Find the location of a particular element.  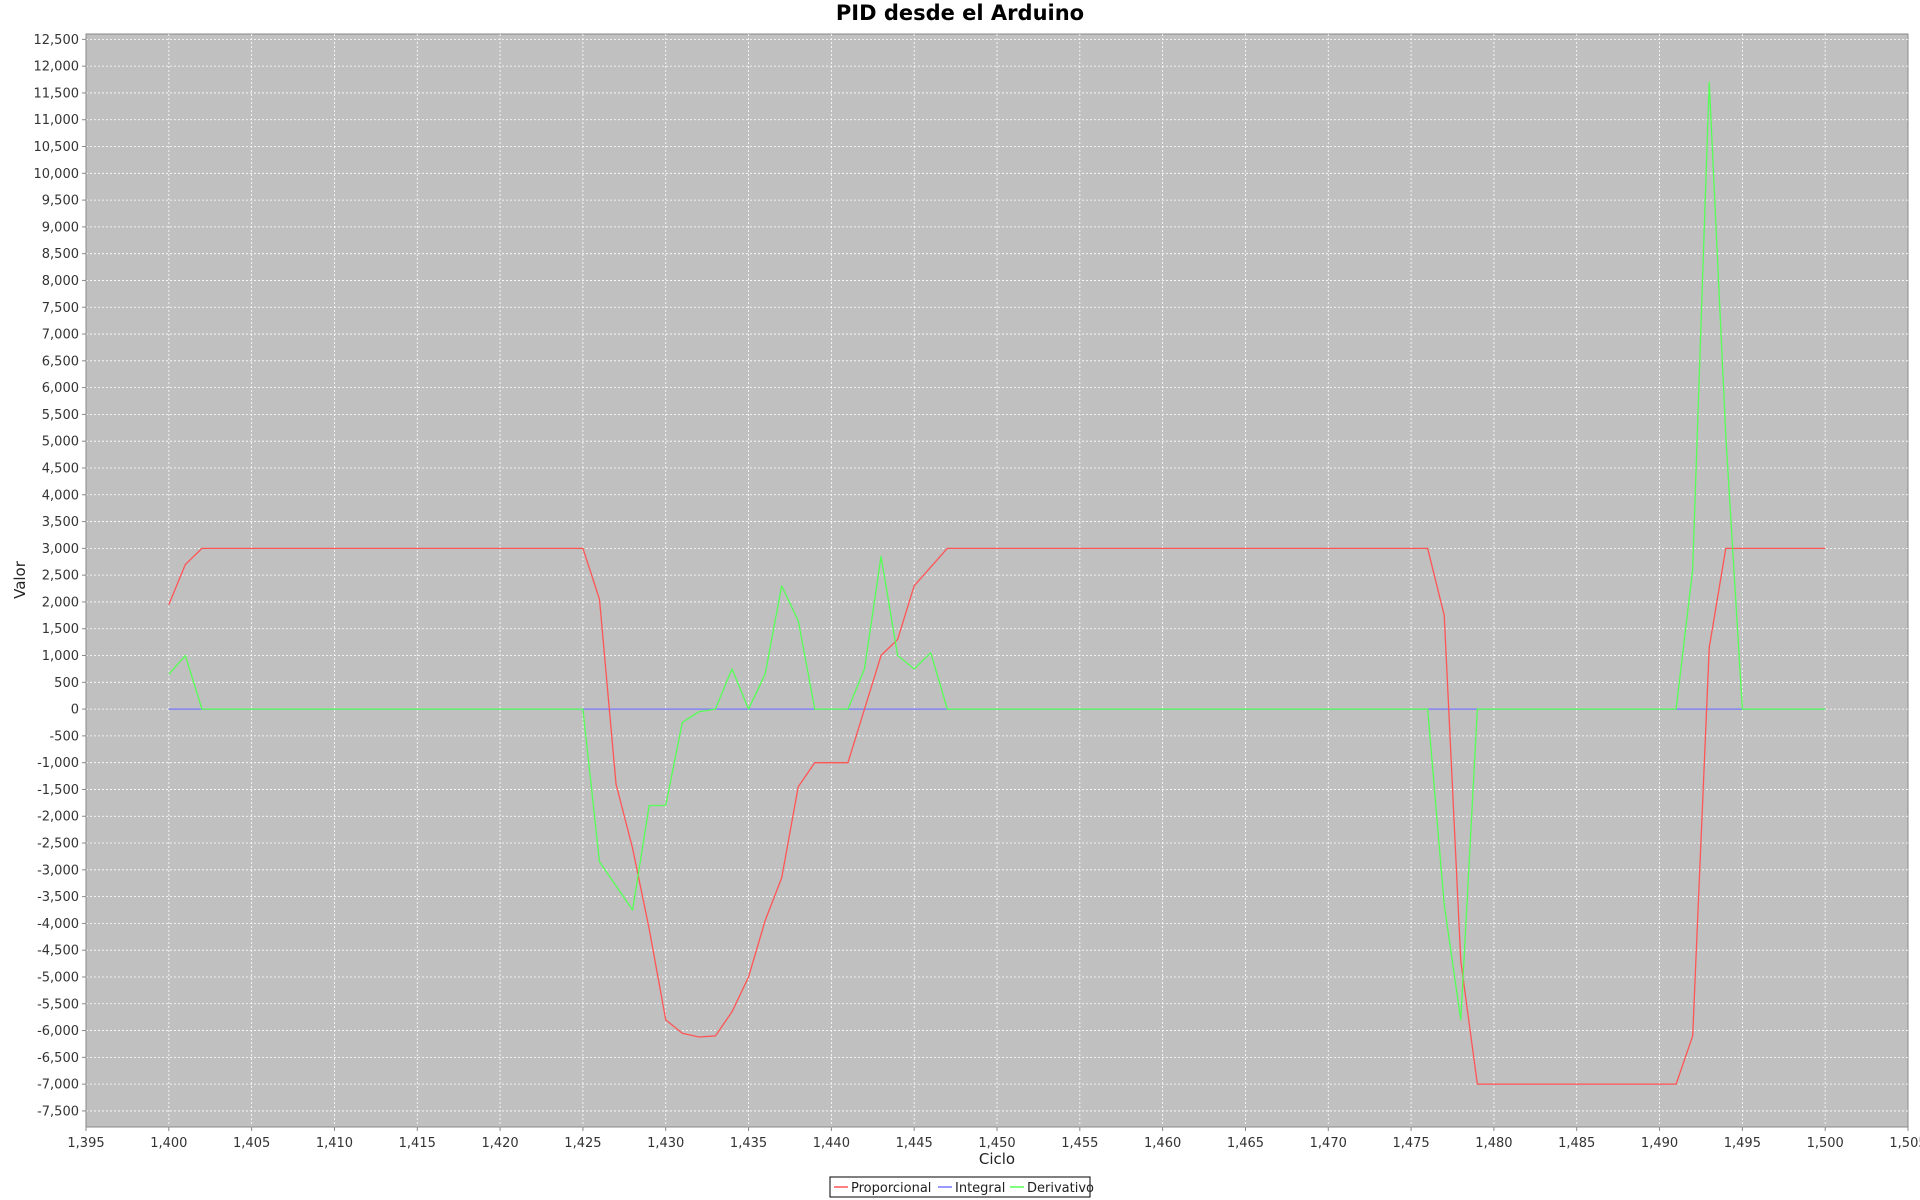

x-tick-label: 1,420 is located at coordinates (499, 1143).